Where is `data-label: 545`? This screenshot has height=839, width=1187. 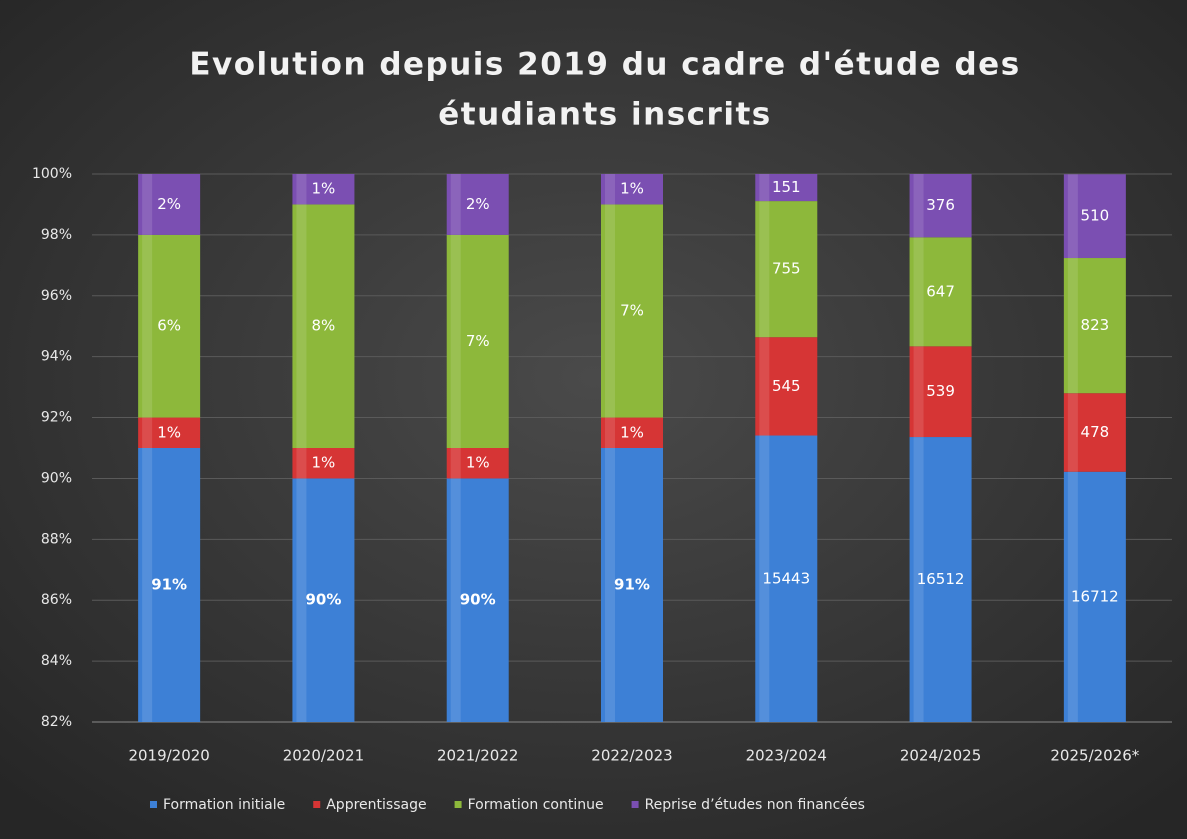 data-label: 545 is located at coordinates (786, 386).